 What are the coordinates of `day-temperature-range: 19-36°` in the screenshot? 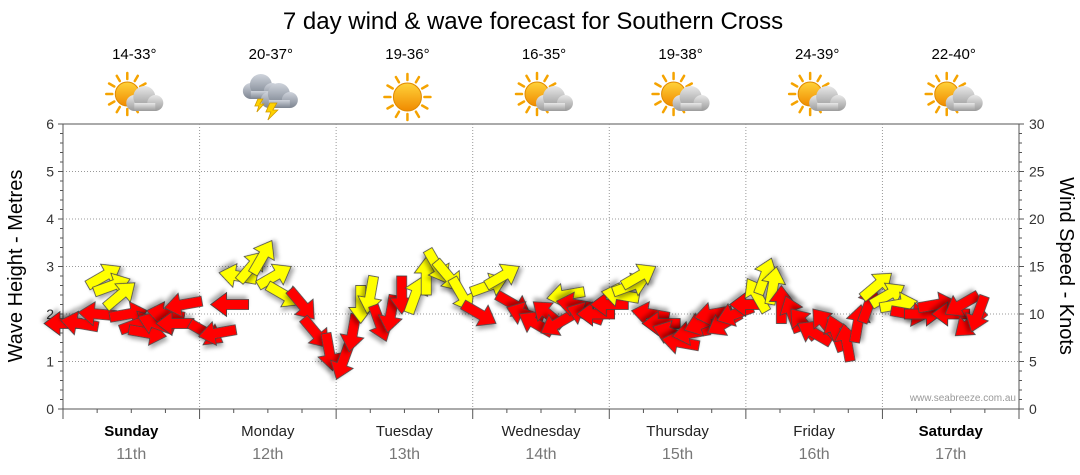 It's located at (407, 54).